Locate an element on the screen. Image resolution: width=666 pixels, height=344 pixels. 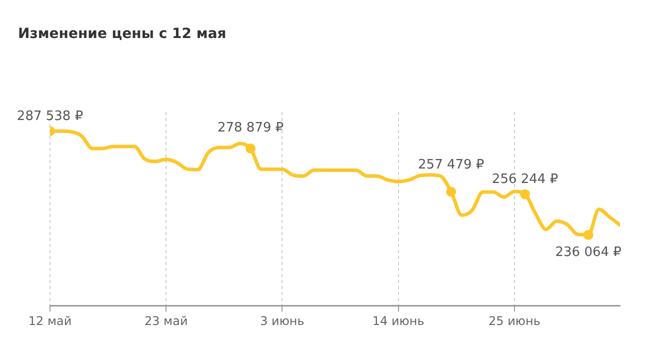
x-tick-label: 12 май is located at coordinates (50, 321).